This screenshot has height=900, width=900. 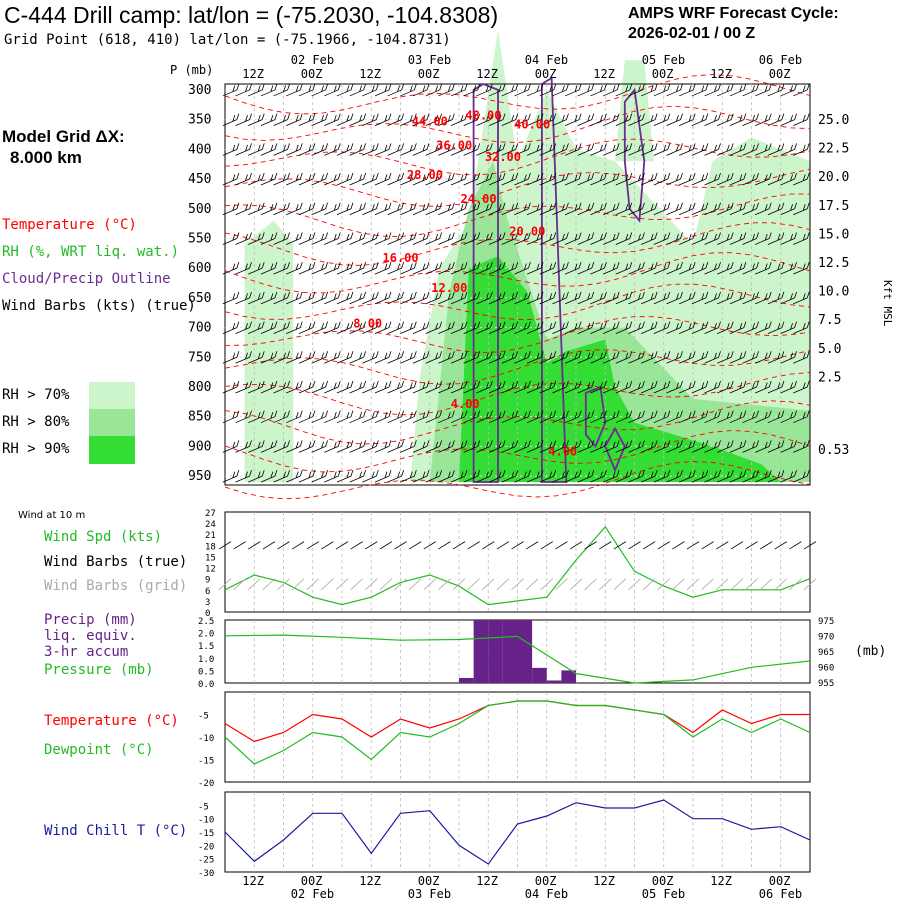 I want to click on dewpoint-legend: Dewpoint (°C), so click(x=99, y=750).